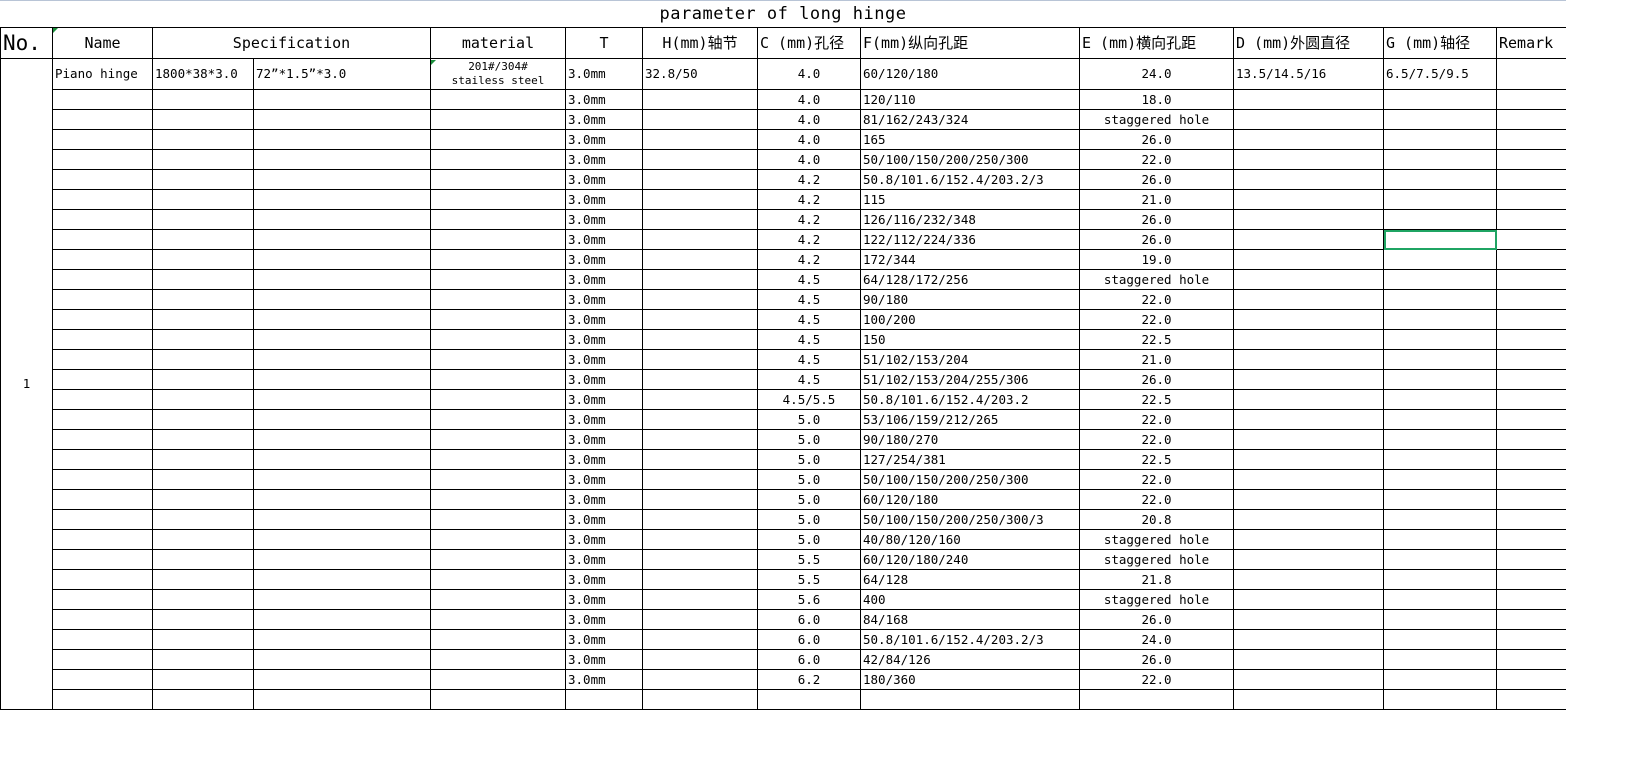 The height and width of the screenshot is (760, 1633). Describe the element at coordinates (970, 659) in the screenshot. I see `cell-f: 42/84/126` at that location.